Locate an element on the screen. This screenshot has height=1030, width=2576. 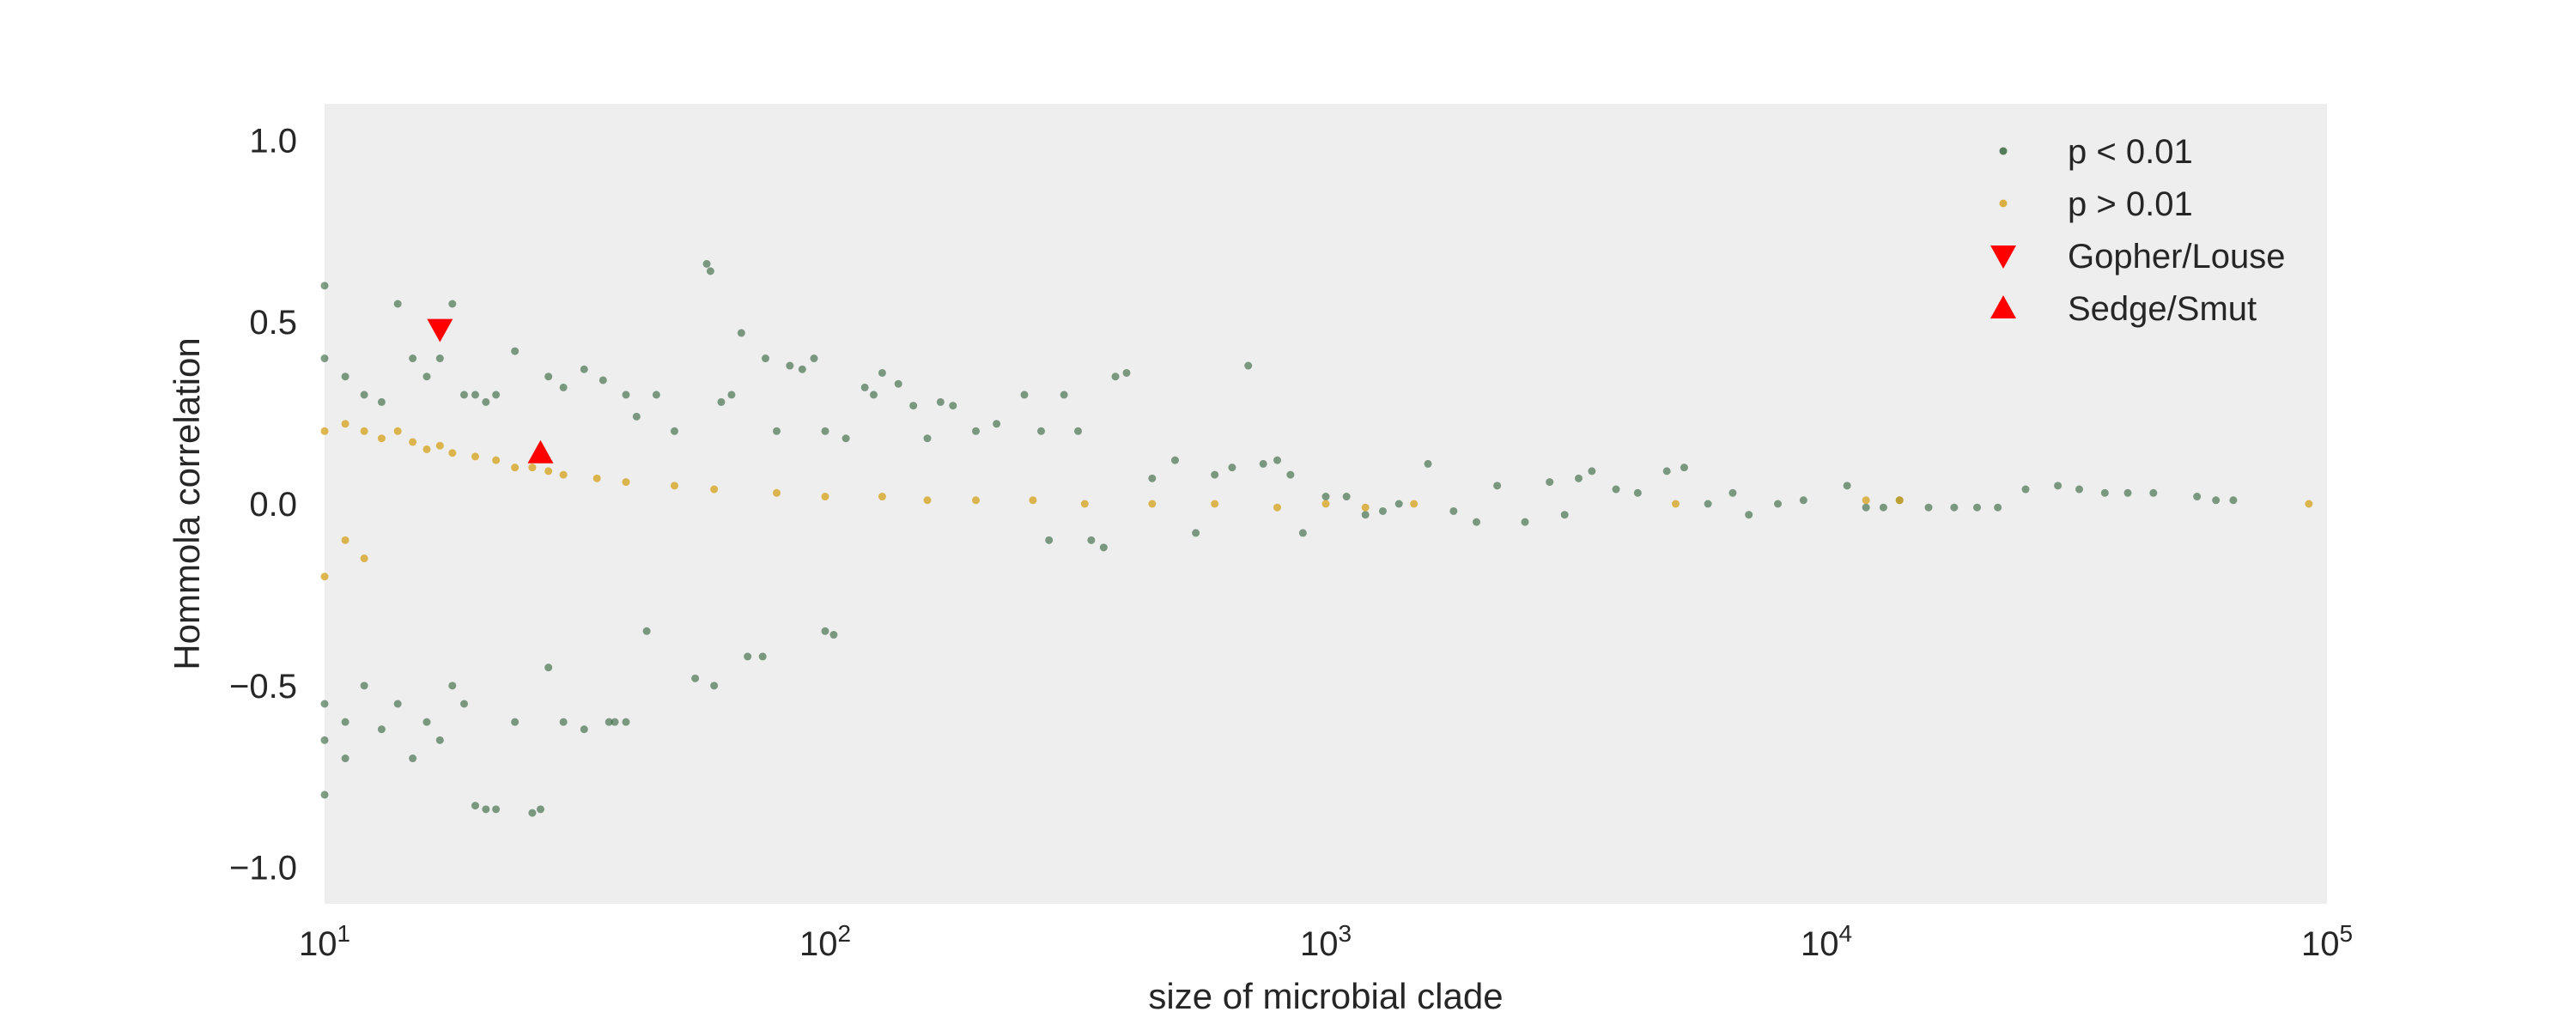
highlight-marker is located at coordinates (440, 330).